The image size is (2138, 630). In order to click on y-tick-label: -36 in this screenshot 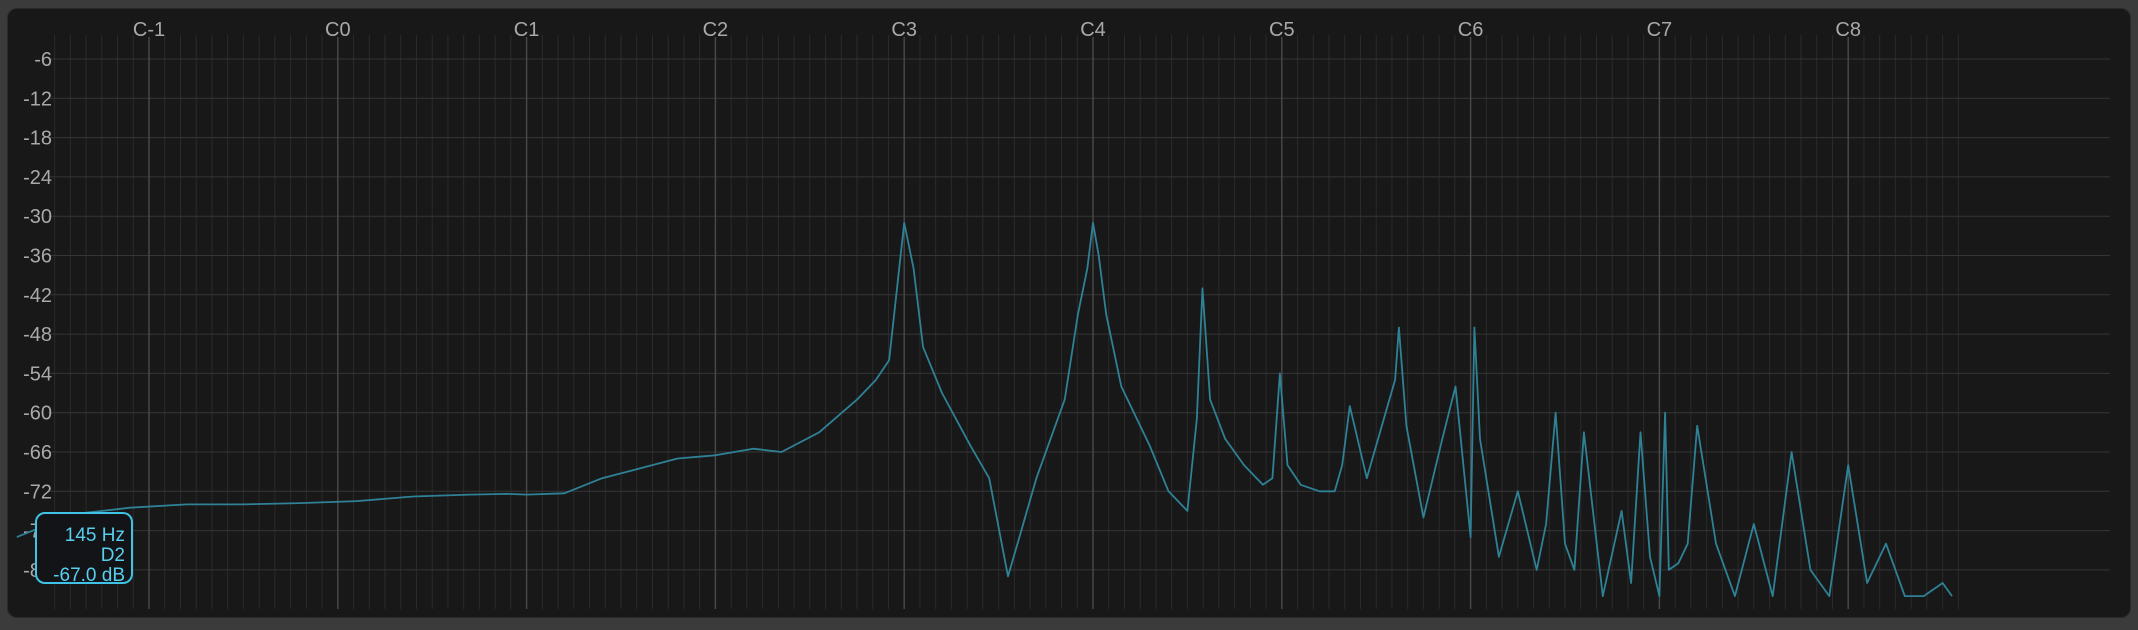, I will do `click(37, 257)`.